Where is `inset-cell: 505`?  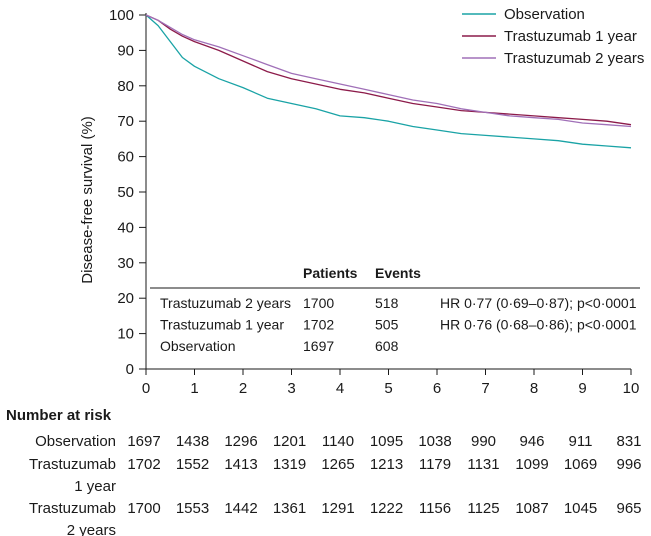
inset-cell: 505 is located at coordinates (387, 325).